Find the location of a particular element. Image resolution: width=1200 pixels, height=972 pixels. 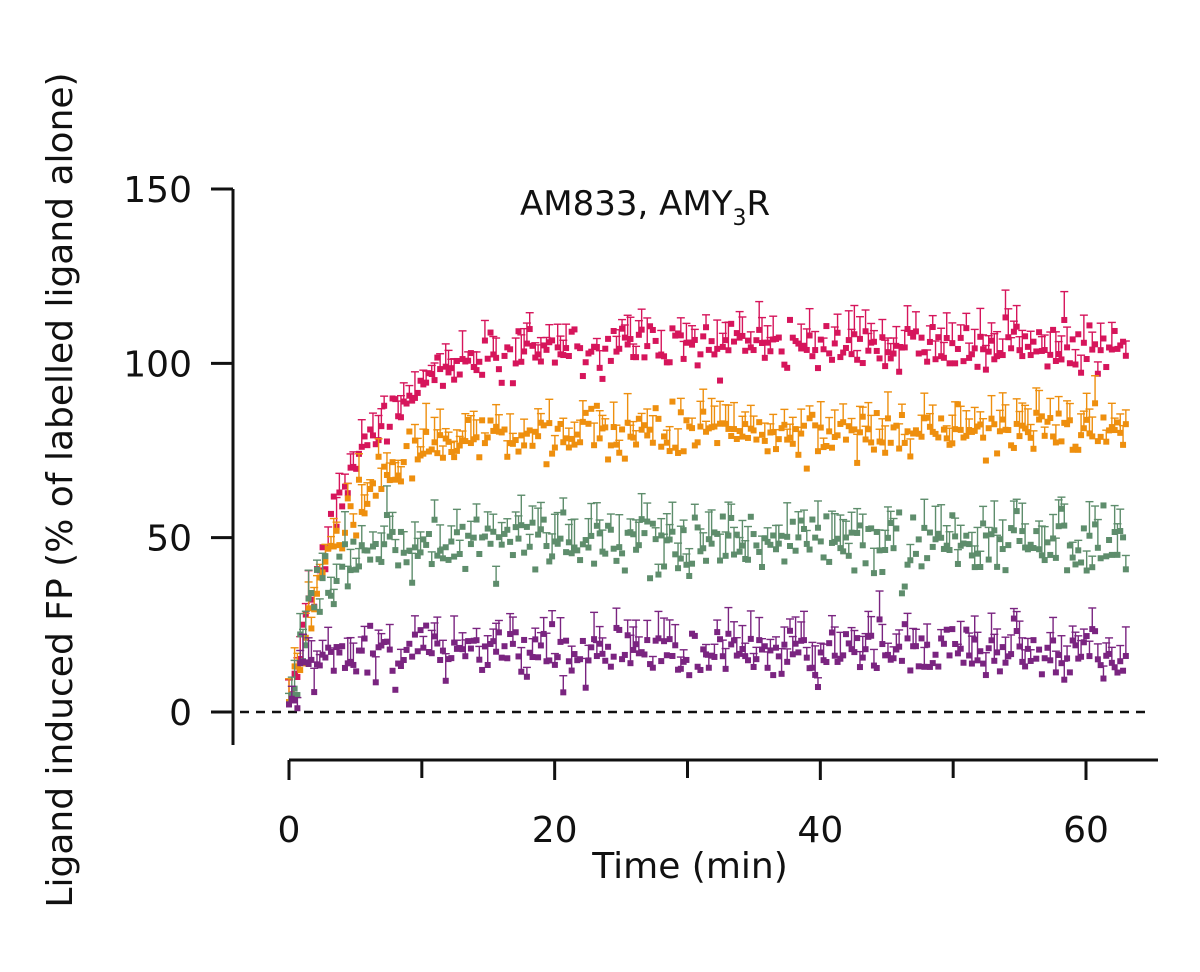

y-tick-label: 100 is located at coordinates (157, 364).